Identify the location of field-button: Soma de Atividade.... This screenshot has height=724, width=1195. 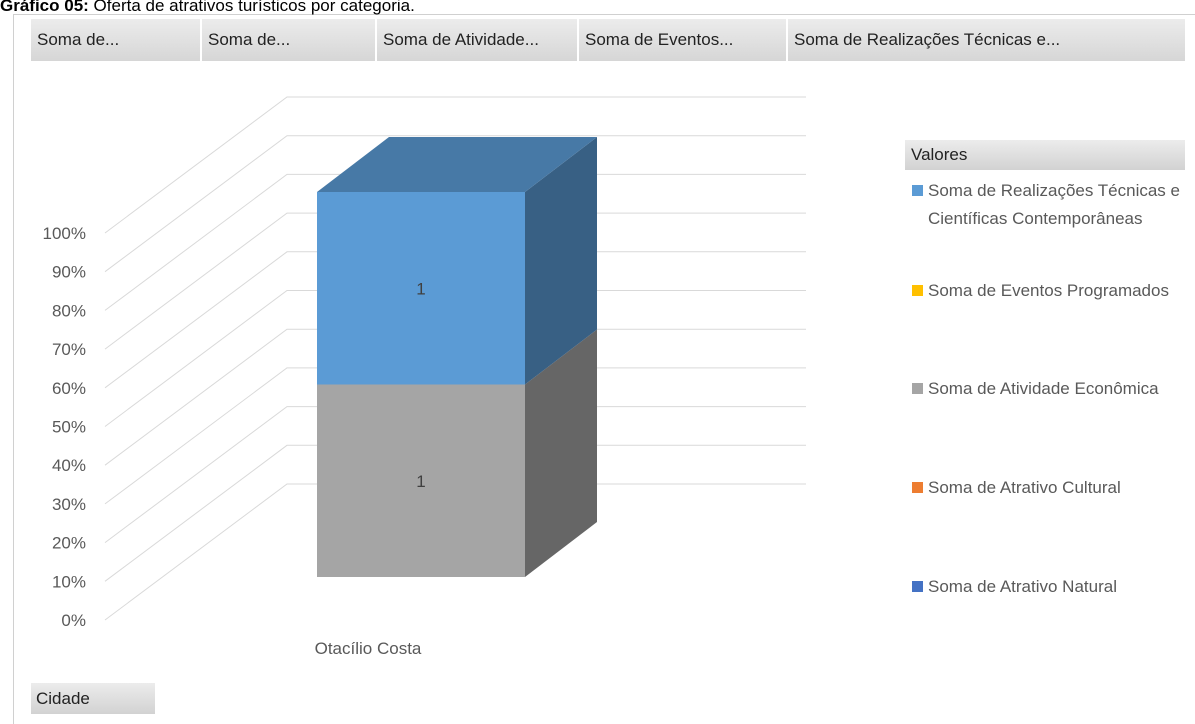
(477, 40).